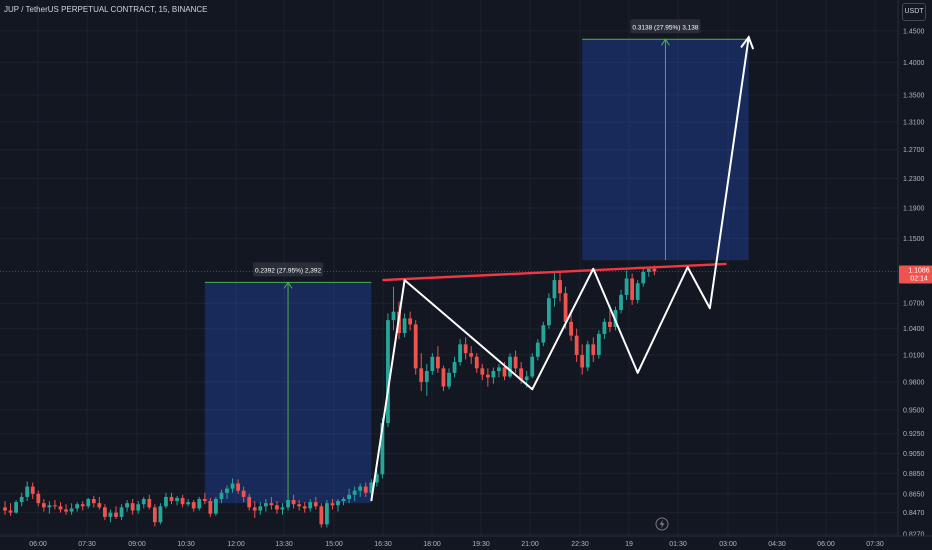 This screenshot has height=550, width=932. What do you see at coordinates (288, 285) in the screenshot?
I see `measure-arrow-head` at bounding box center [288, 285].